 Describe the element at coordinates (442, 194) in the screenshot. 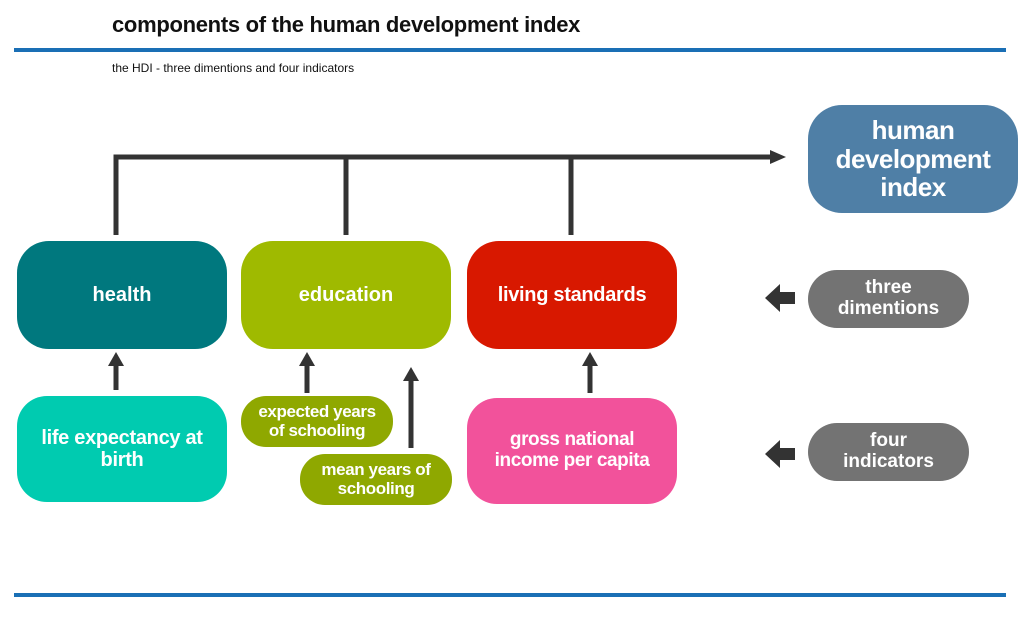

I see `connector-health-to-index` at that location.